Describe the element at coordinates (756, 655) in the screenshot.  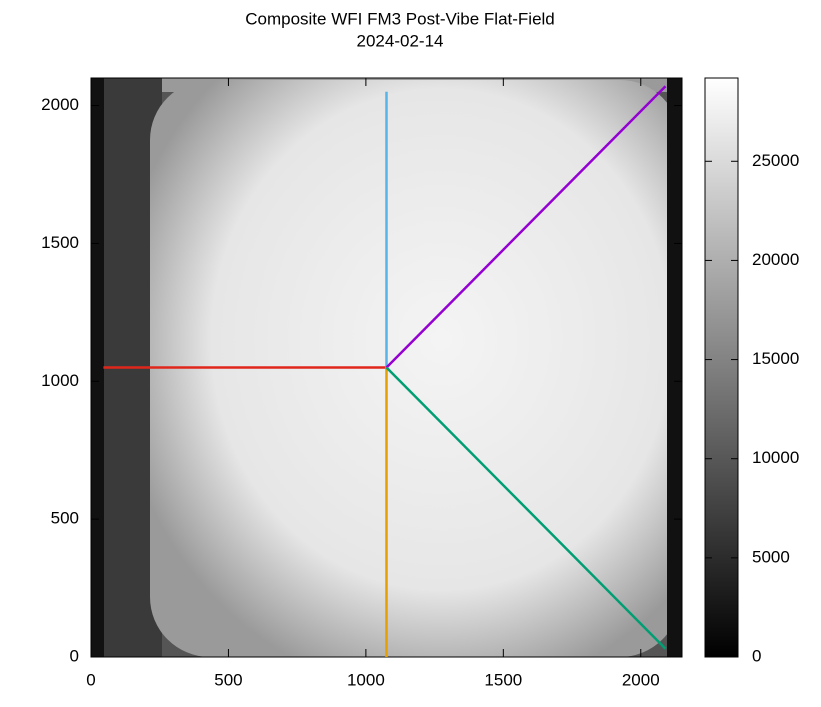
I see `colorbar-tick-label: 0` at that location.